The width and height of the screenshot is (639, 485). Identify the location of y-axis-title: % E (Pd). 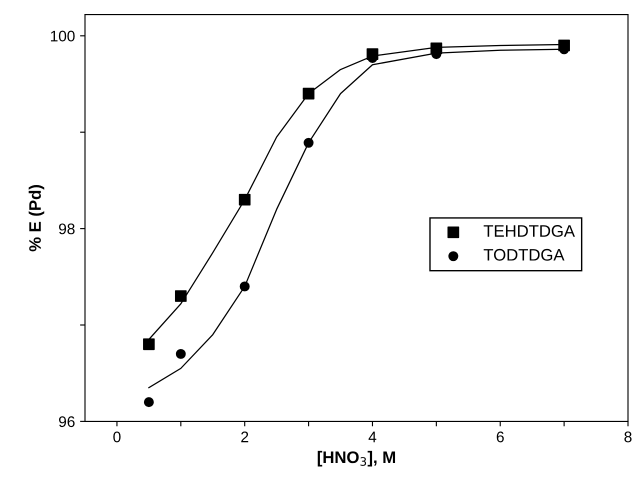
(36, 218).